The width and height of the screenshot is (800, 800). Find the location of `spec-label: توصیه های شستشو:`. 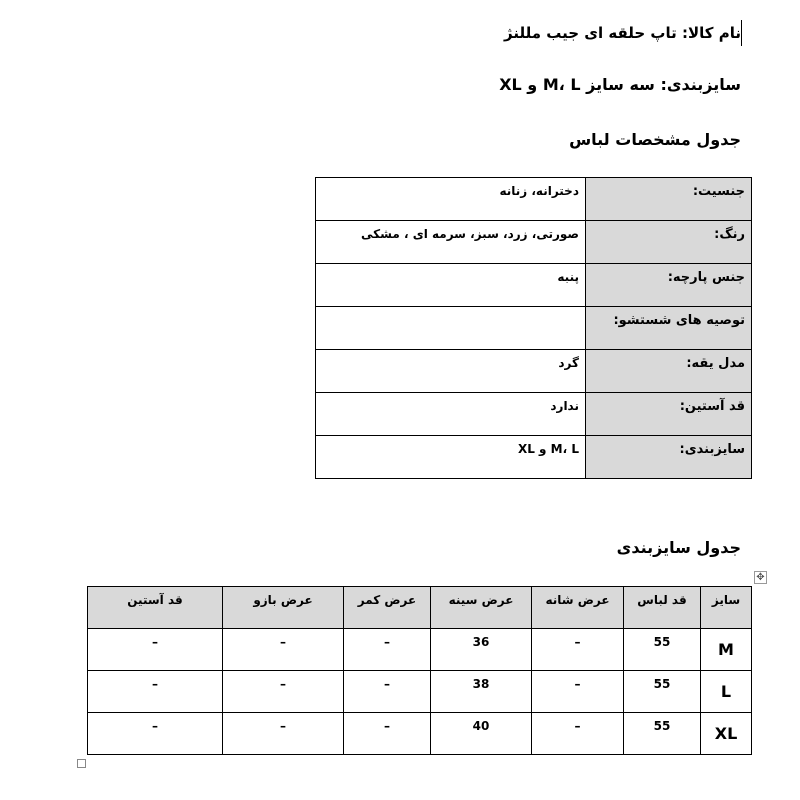

spec-label: توصیه های شستشو: is located at coordinates (668, 328).